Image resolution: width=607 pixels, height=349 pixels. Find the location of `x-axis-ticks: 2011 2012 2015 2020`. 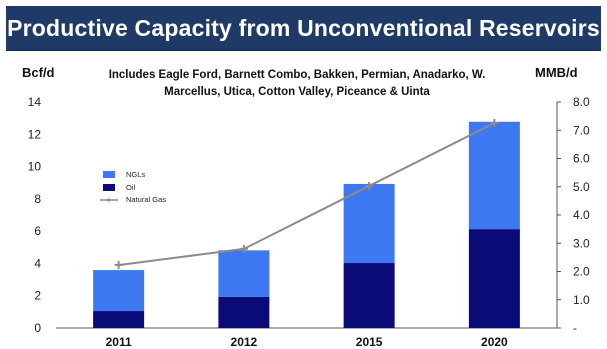

x-axis-ticks: 2011 2012 2015 2020 is located at coordinates (307, 342).